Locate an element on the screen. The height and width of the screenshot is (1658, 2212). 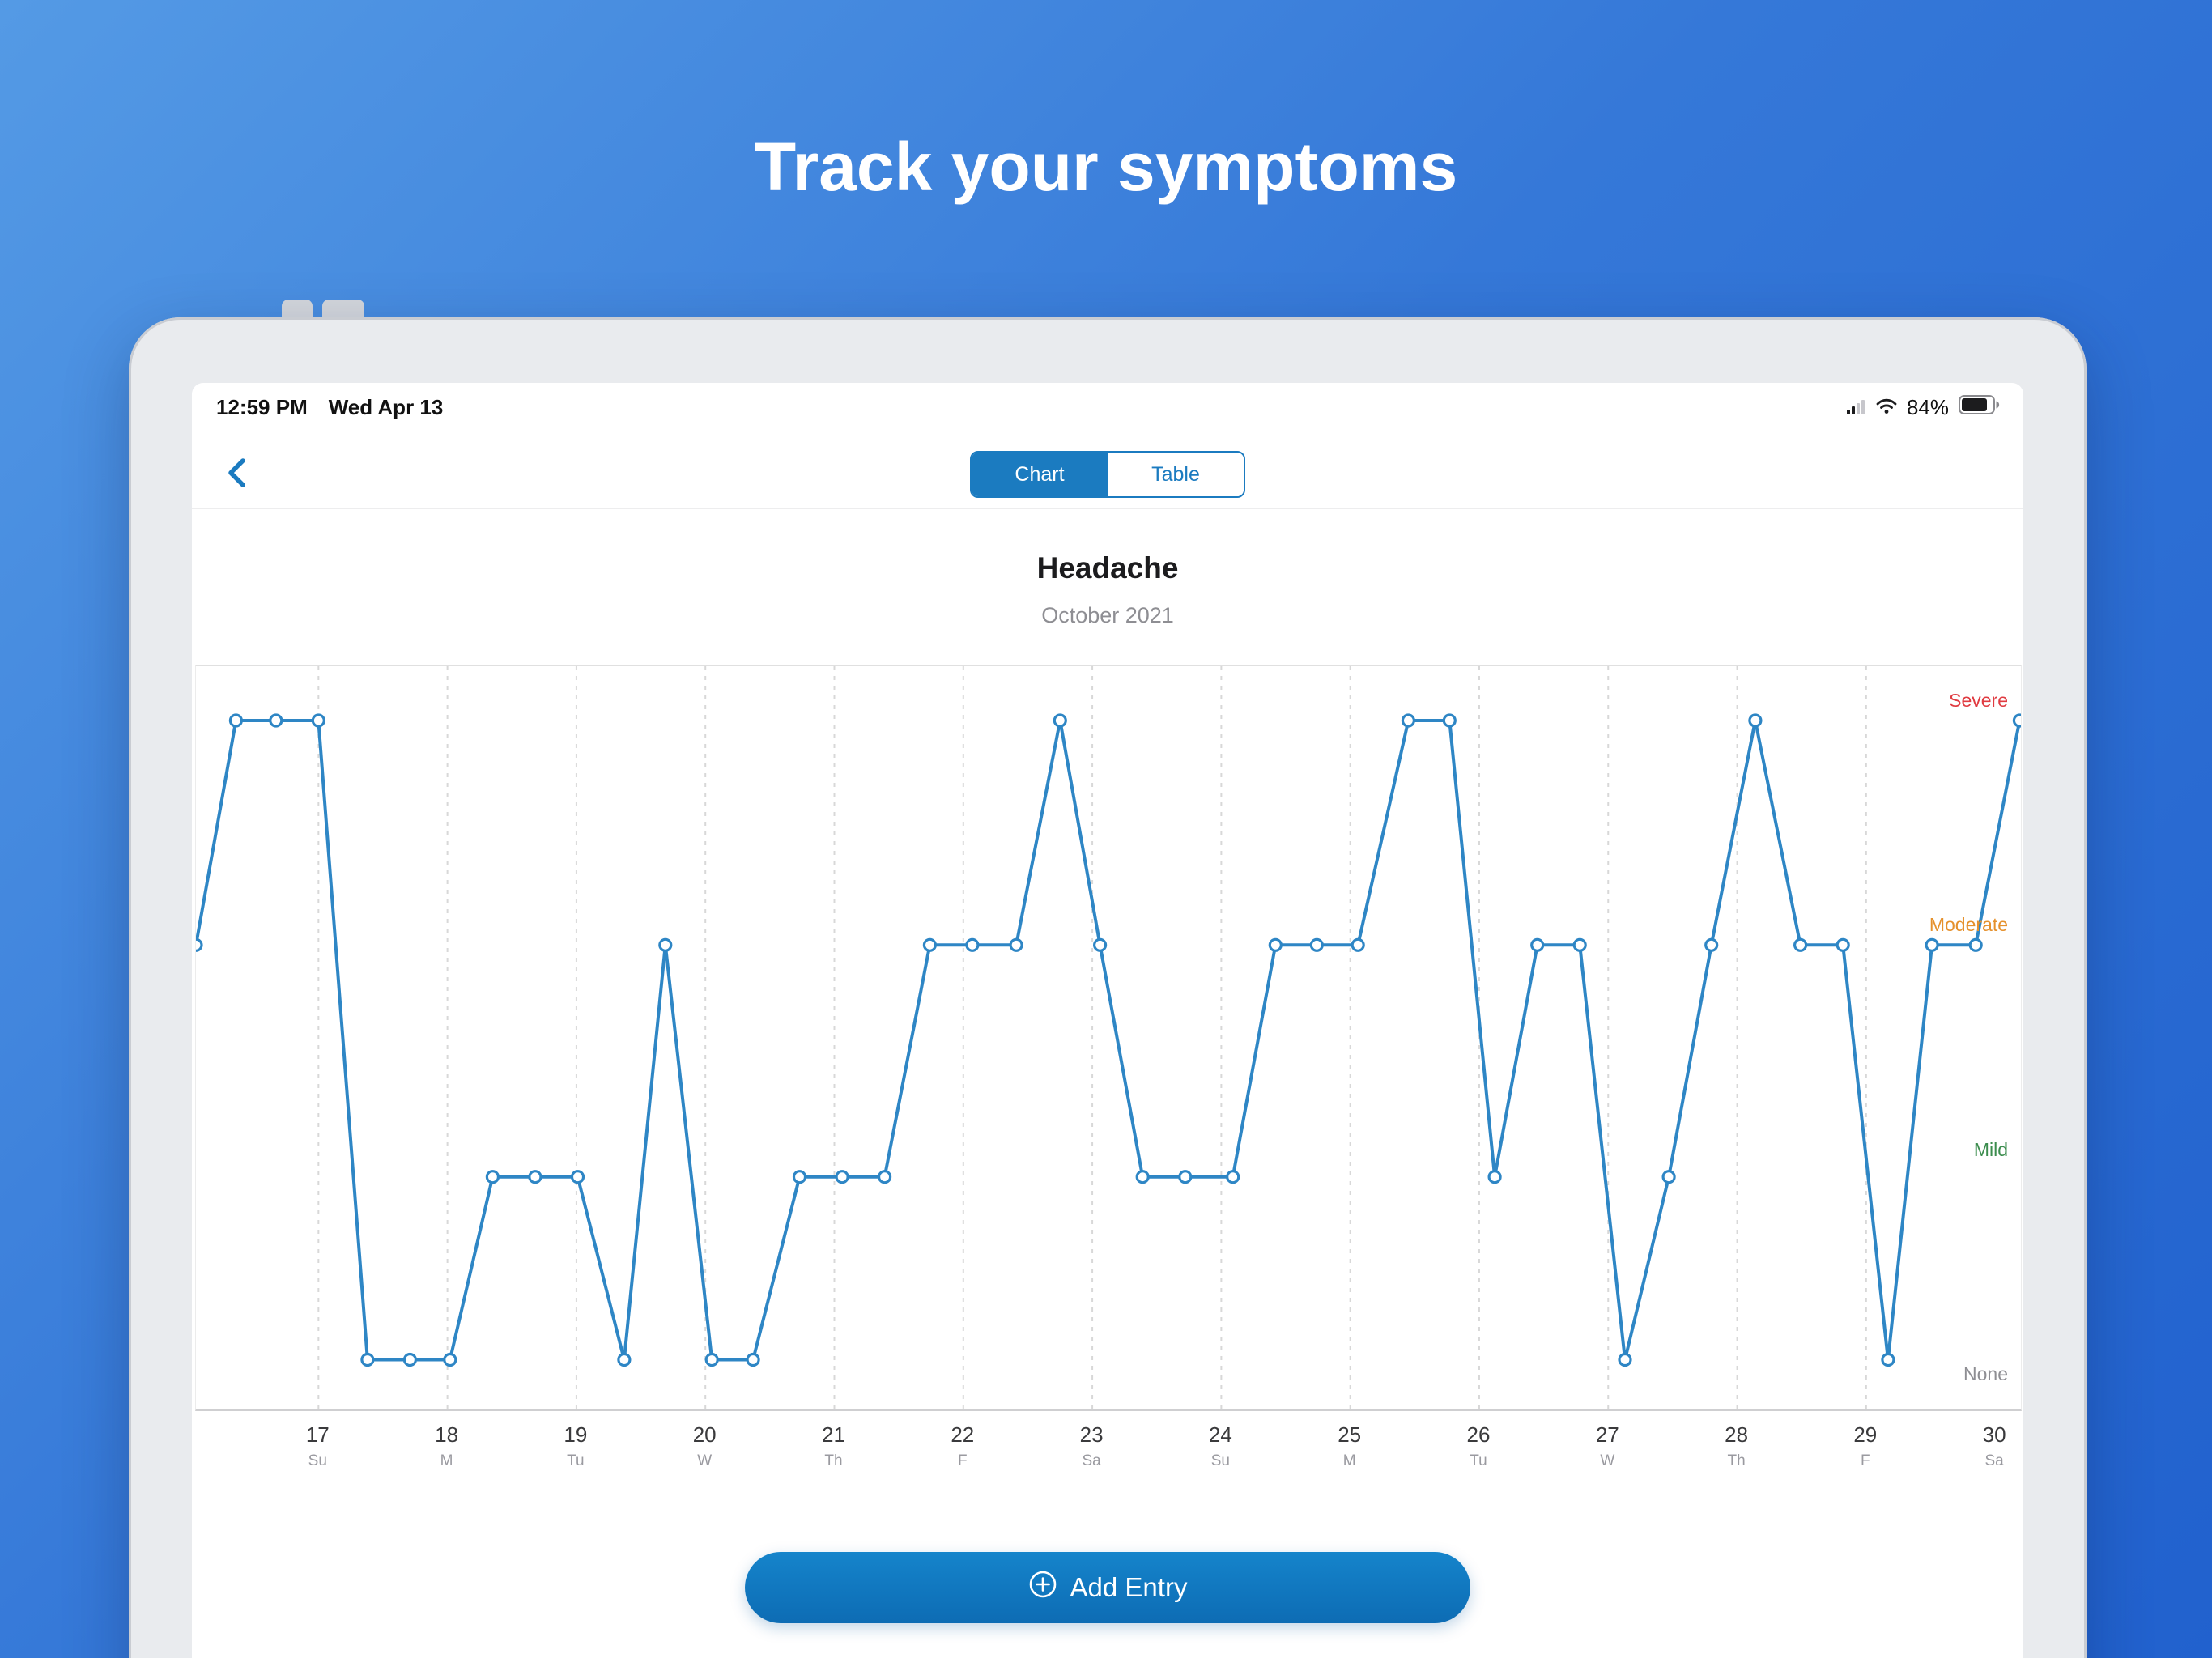
y-axis-label-moderate: Moderate is located at coordinates (1968, 925).